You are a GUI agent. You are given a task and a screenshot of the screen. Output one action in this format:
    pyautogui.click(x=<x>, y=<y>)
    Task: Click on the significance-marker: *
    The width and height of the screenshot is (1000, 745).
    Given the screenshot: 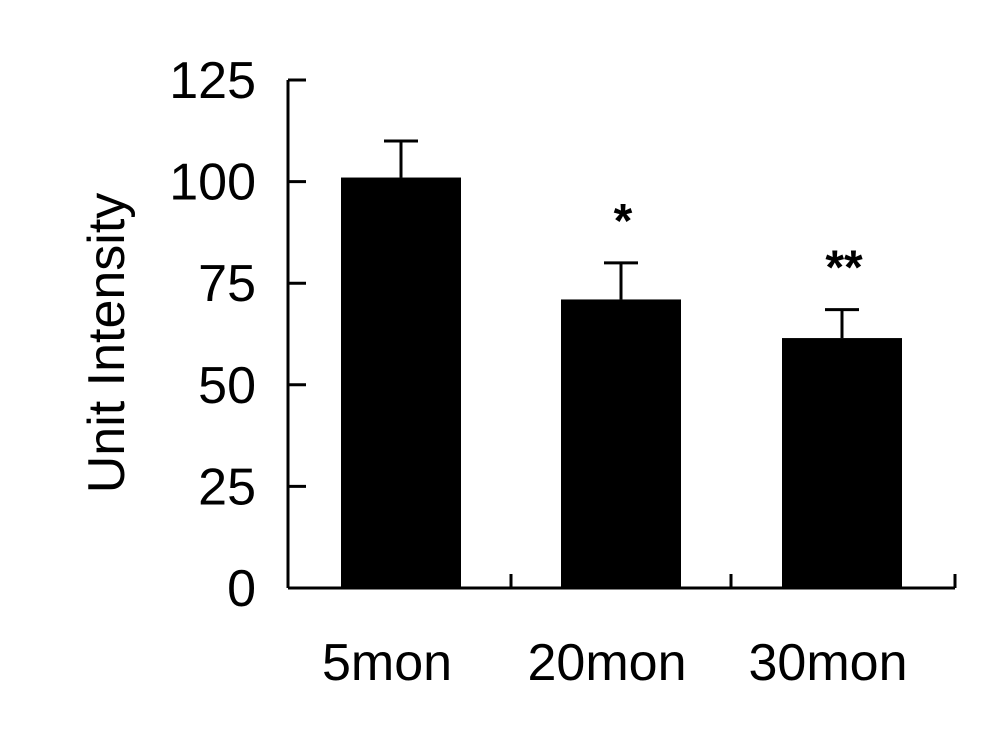 What is the action you would take?
    pyautogui.click(x=623, y=221)
    